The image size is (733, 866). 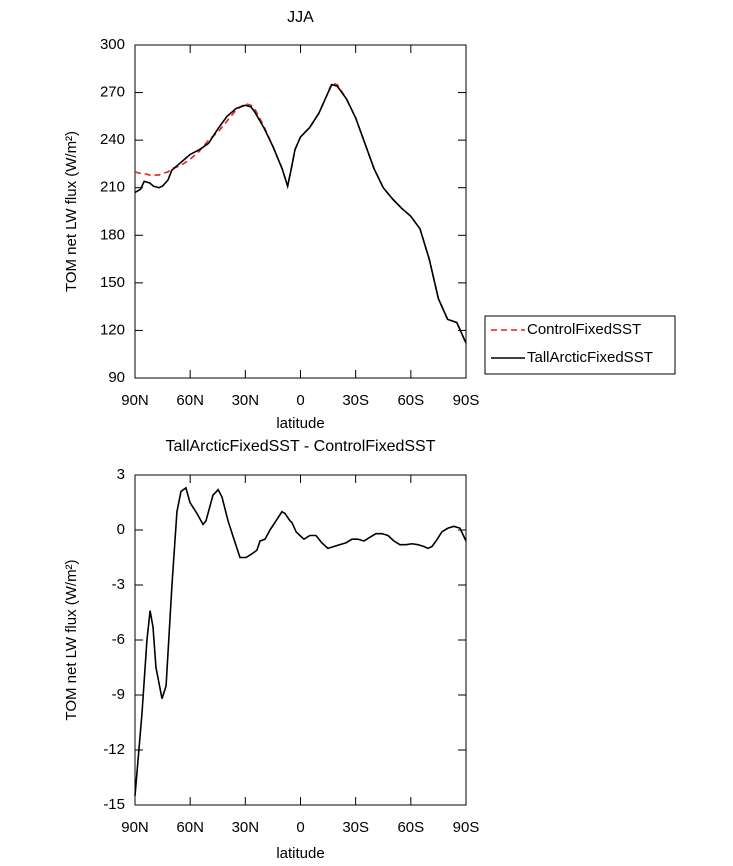 What do you see at coordinates (584, 329) in the screenshot?
I see `legend-label: ControlFixedSST` at bounding box center [584, 329].